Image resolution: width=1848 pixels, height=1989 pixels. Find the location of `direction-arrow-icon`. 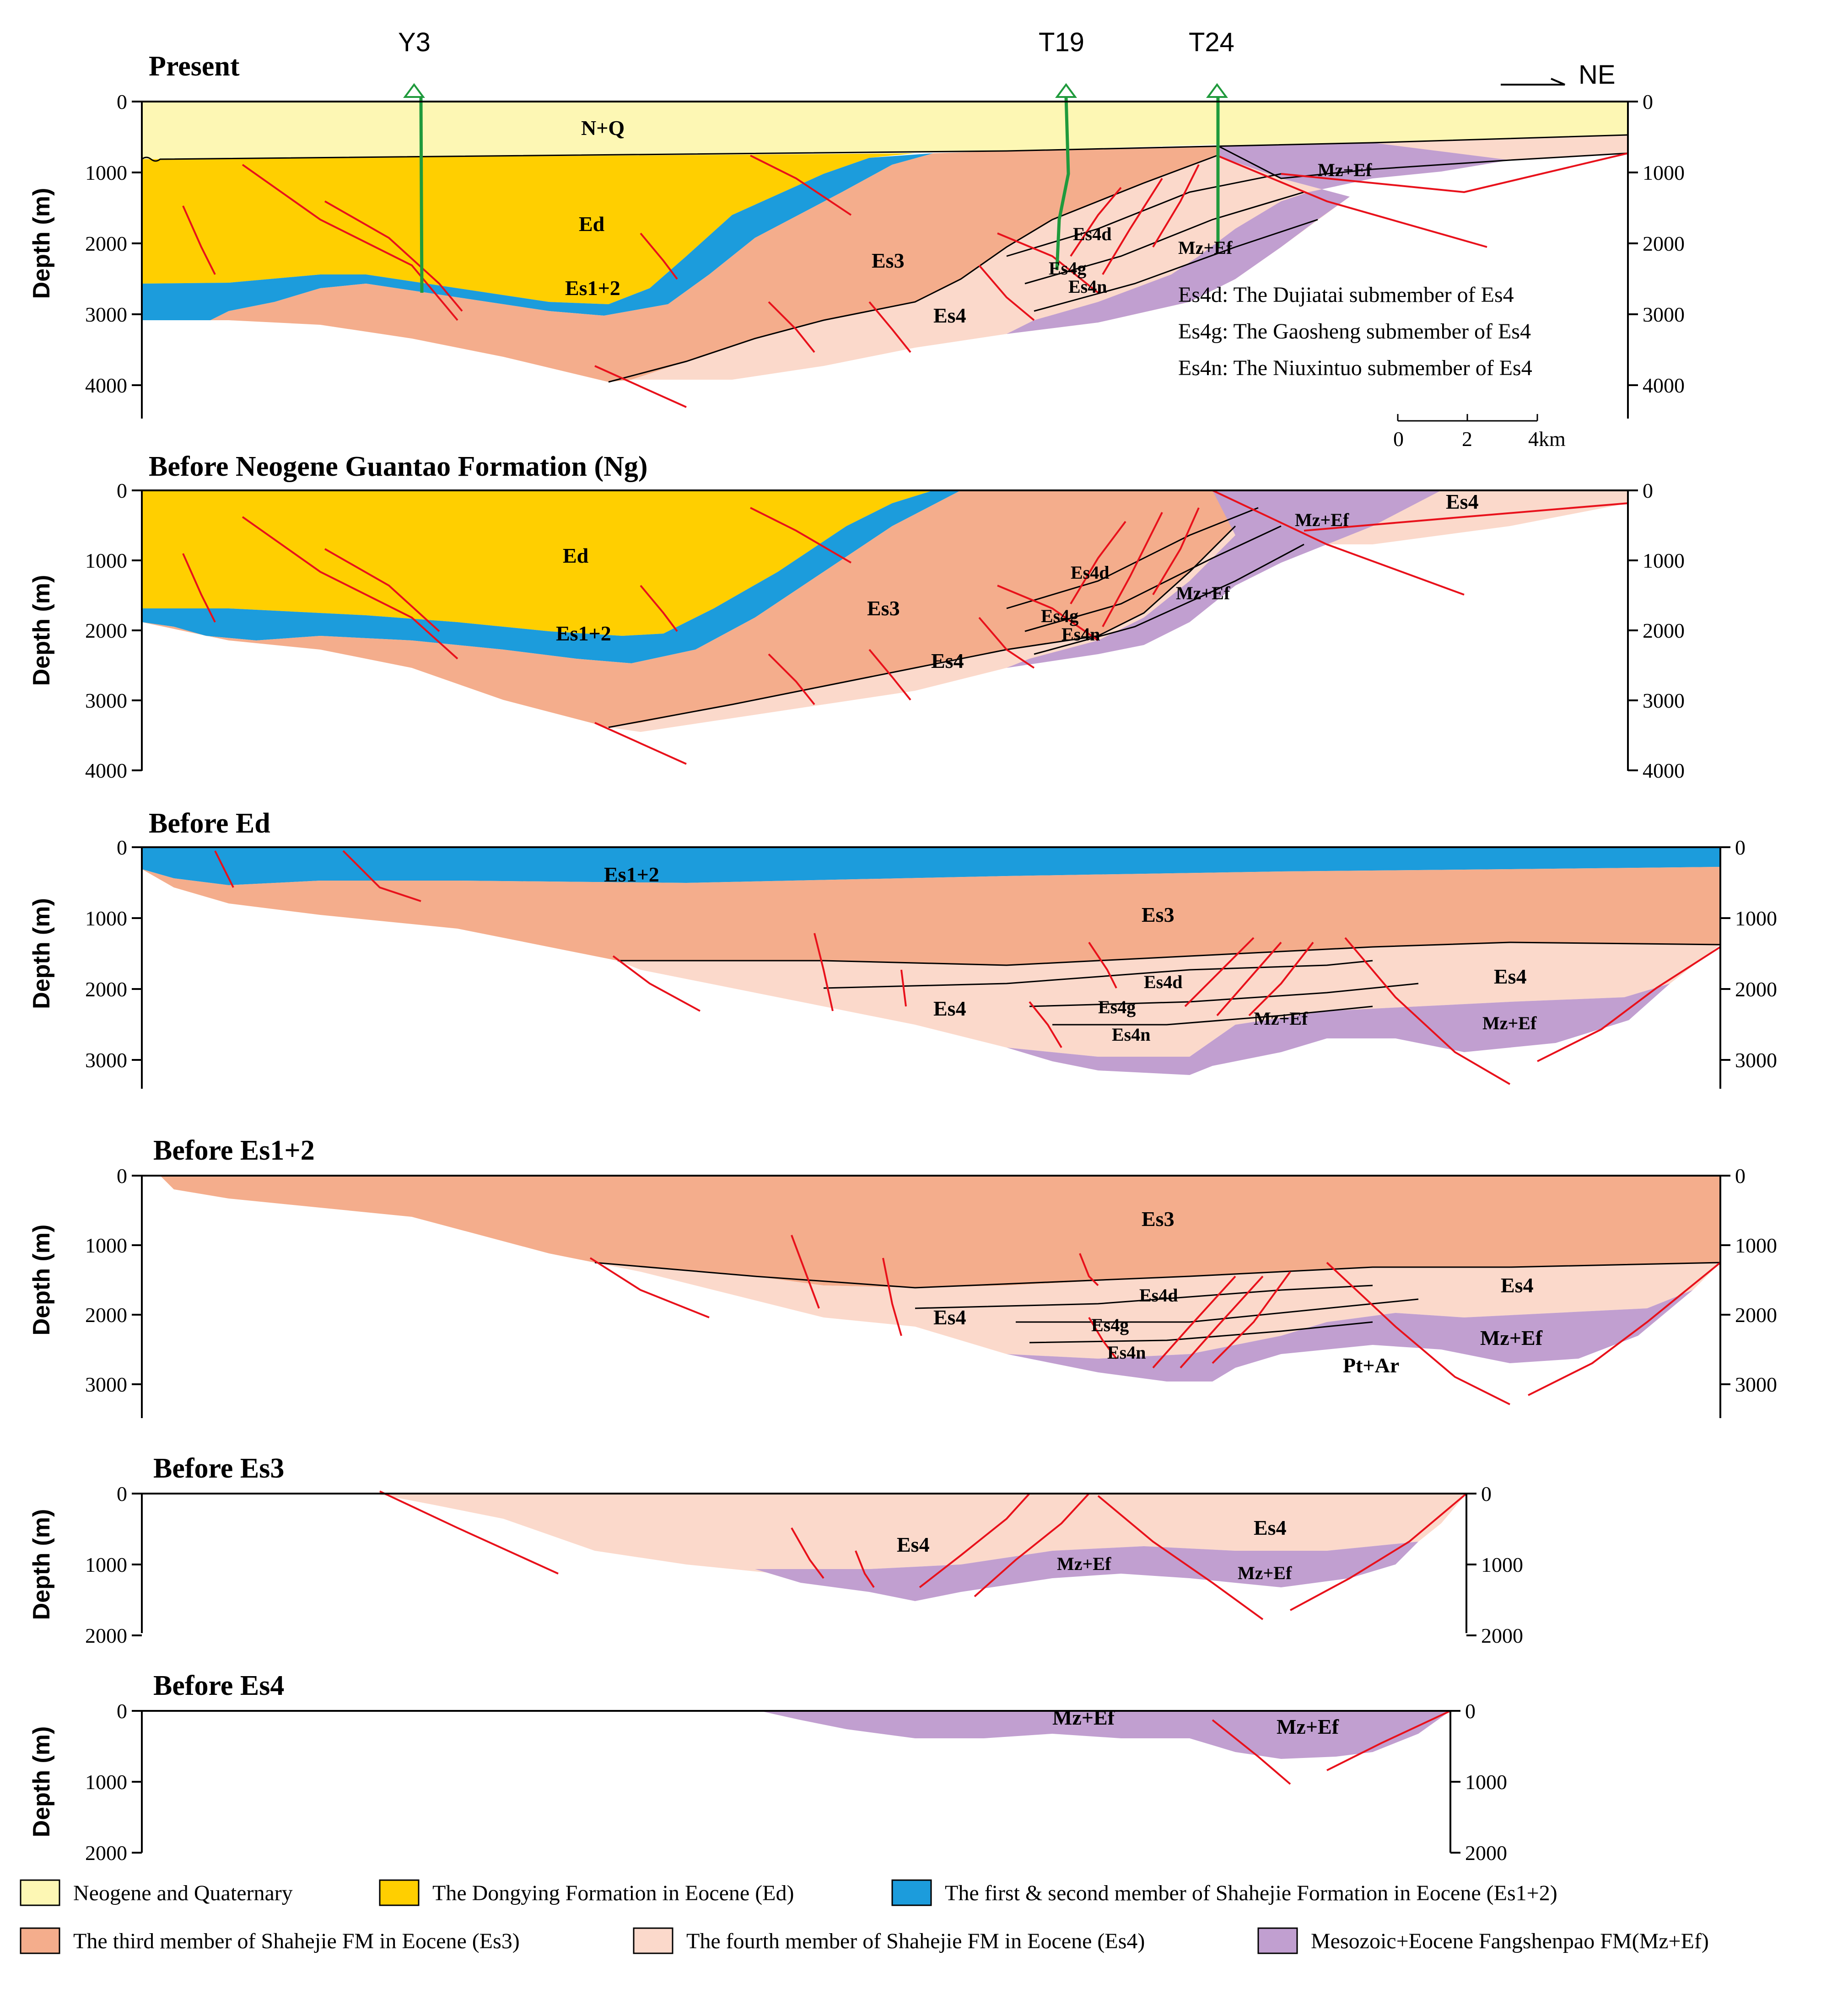

direction-arrow-icon is located at coordinates (1533, 82).